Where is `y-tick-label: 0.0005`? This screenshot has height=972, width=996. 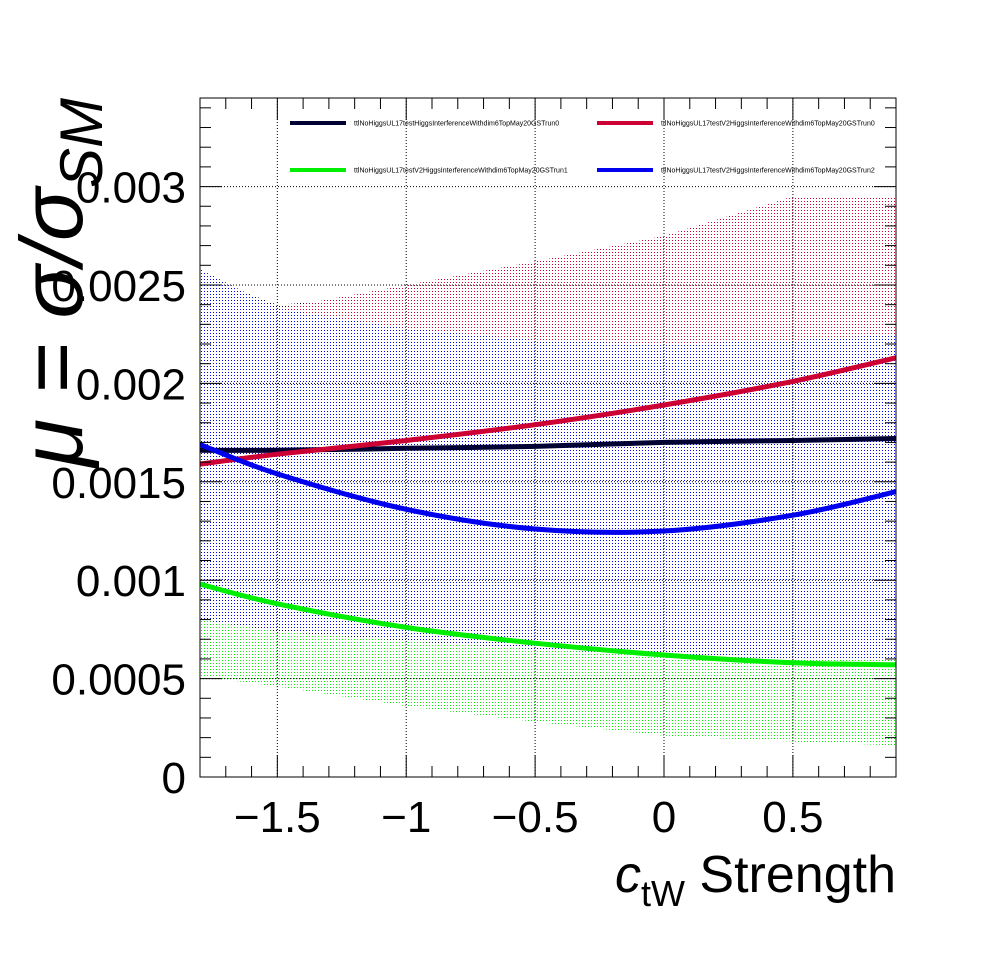
y-tick-label: 0.0005 is located at coordinates (118, 680).